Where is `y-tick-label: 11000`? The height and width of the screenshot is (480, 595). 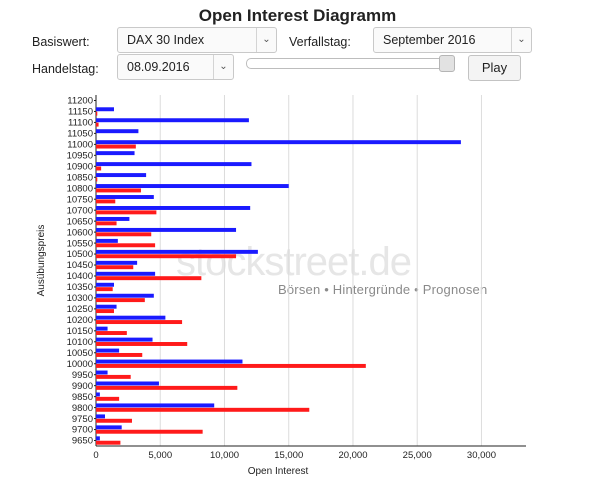 y-tick-label: 11000 is located at coordinates (80, 145).